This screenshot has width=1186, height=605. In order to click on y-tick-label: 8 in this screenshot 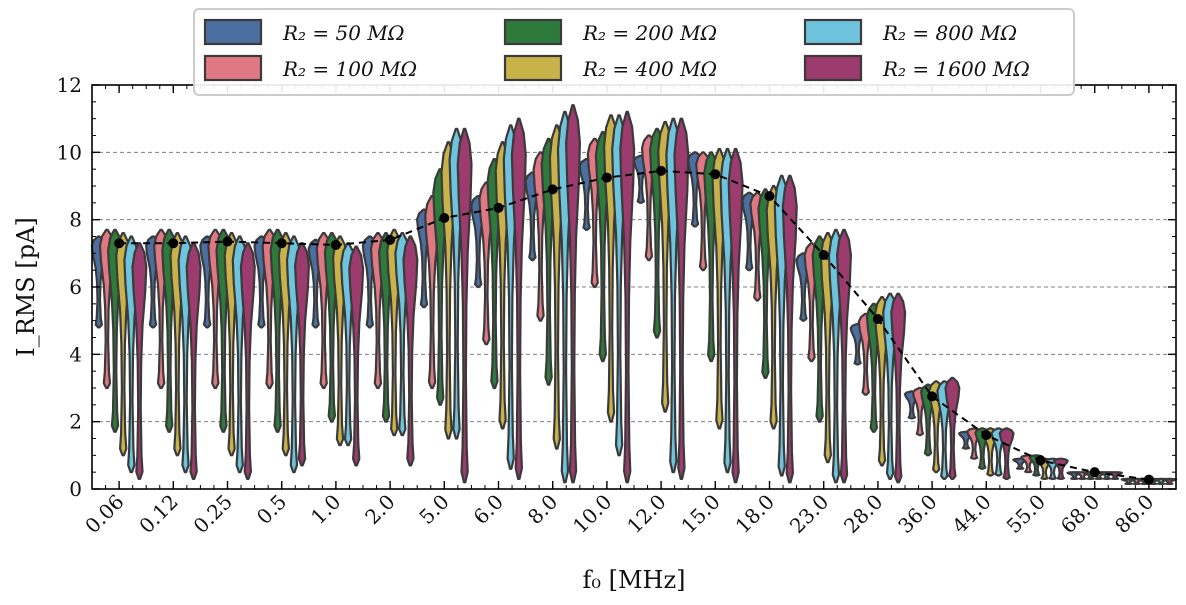, I will do `click(75, 220)`.